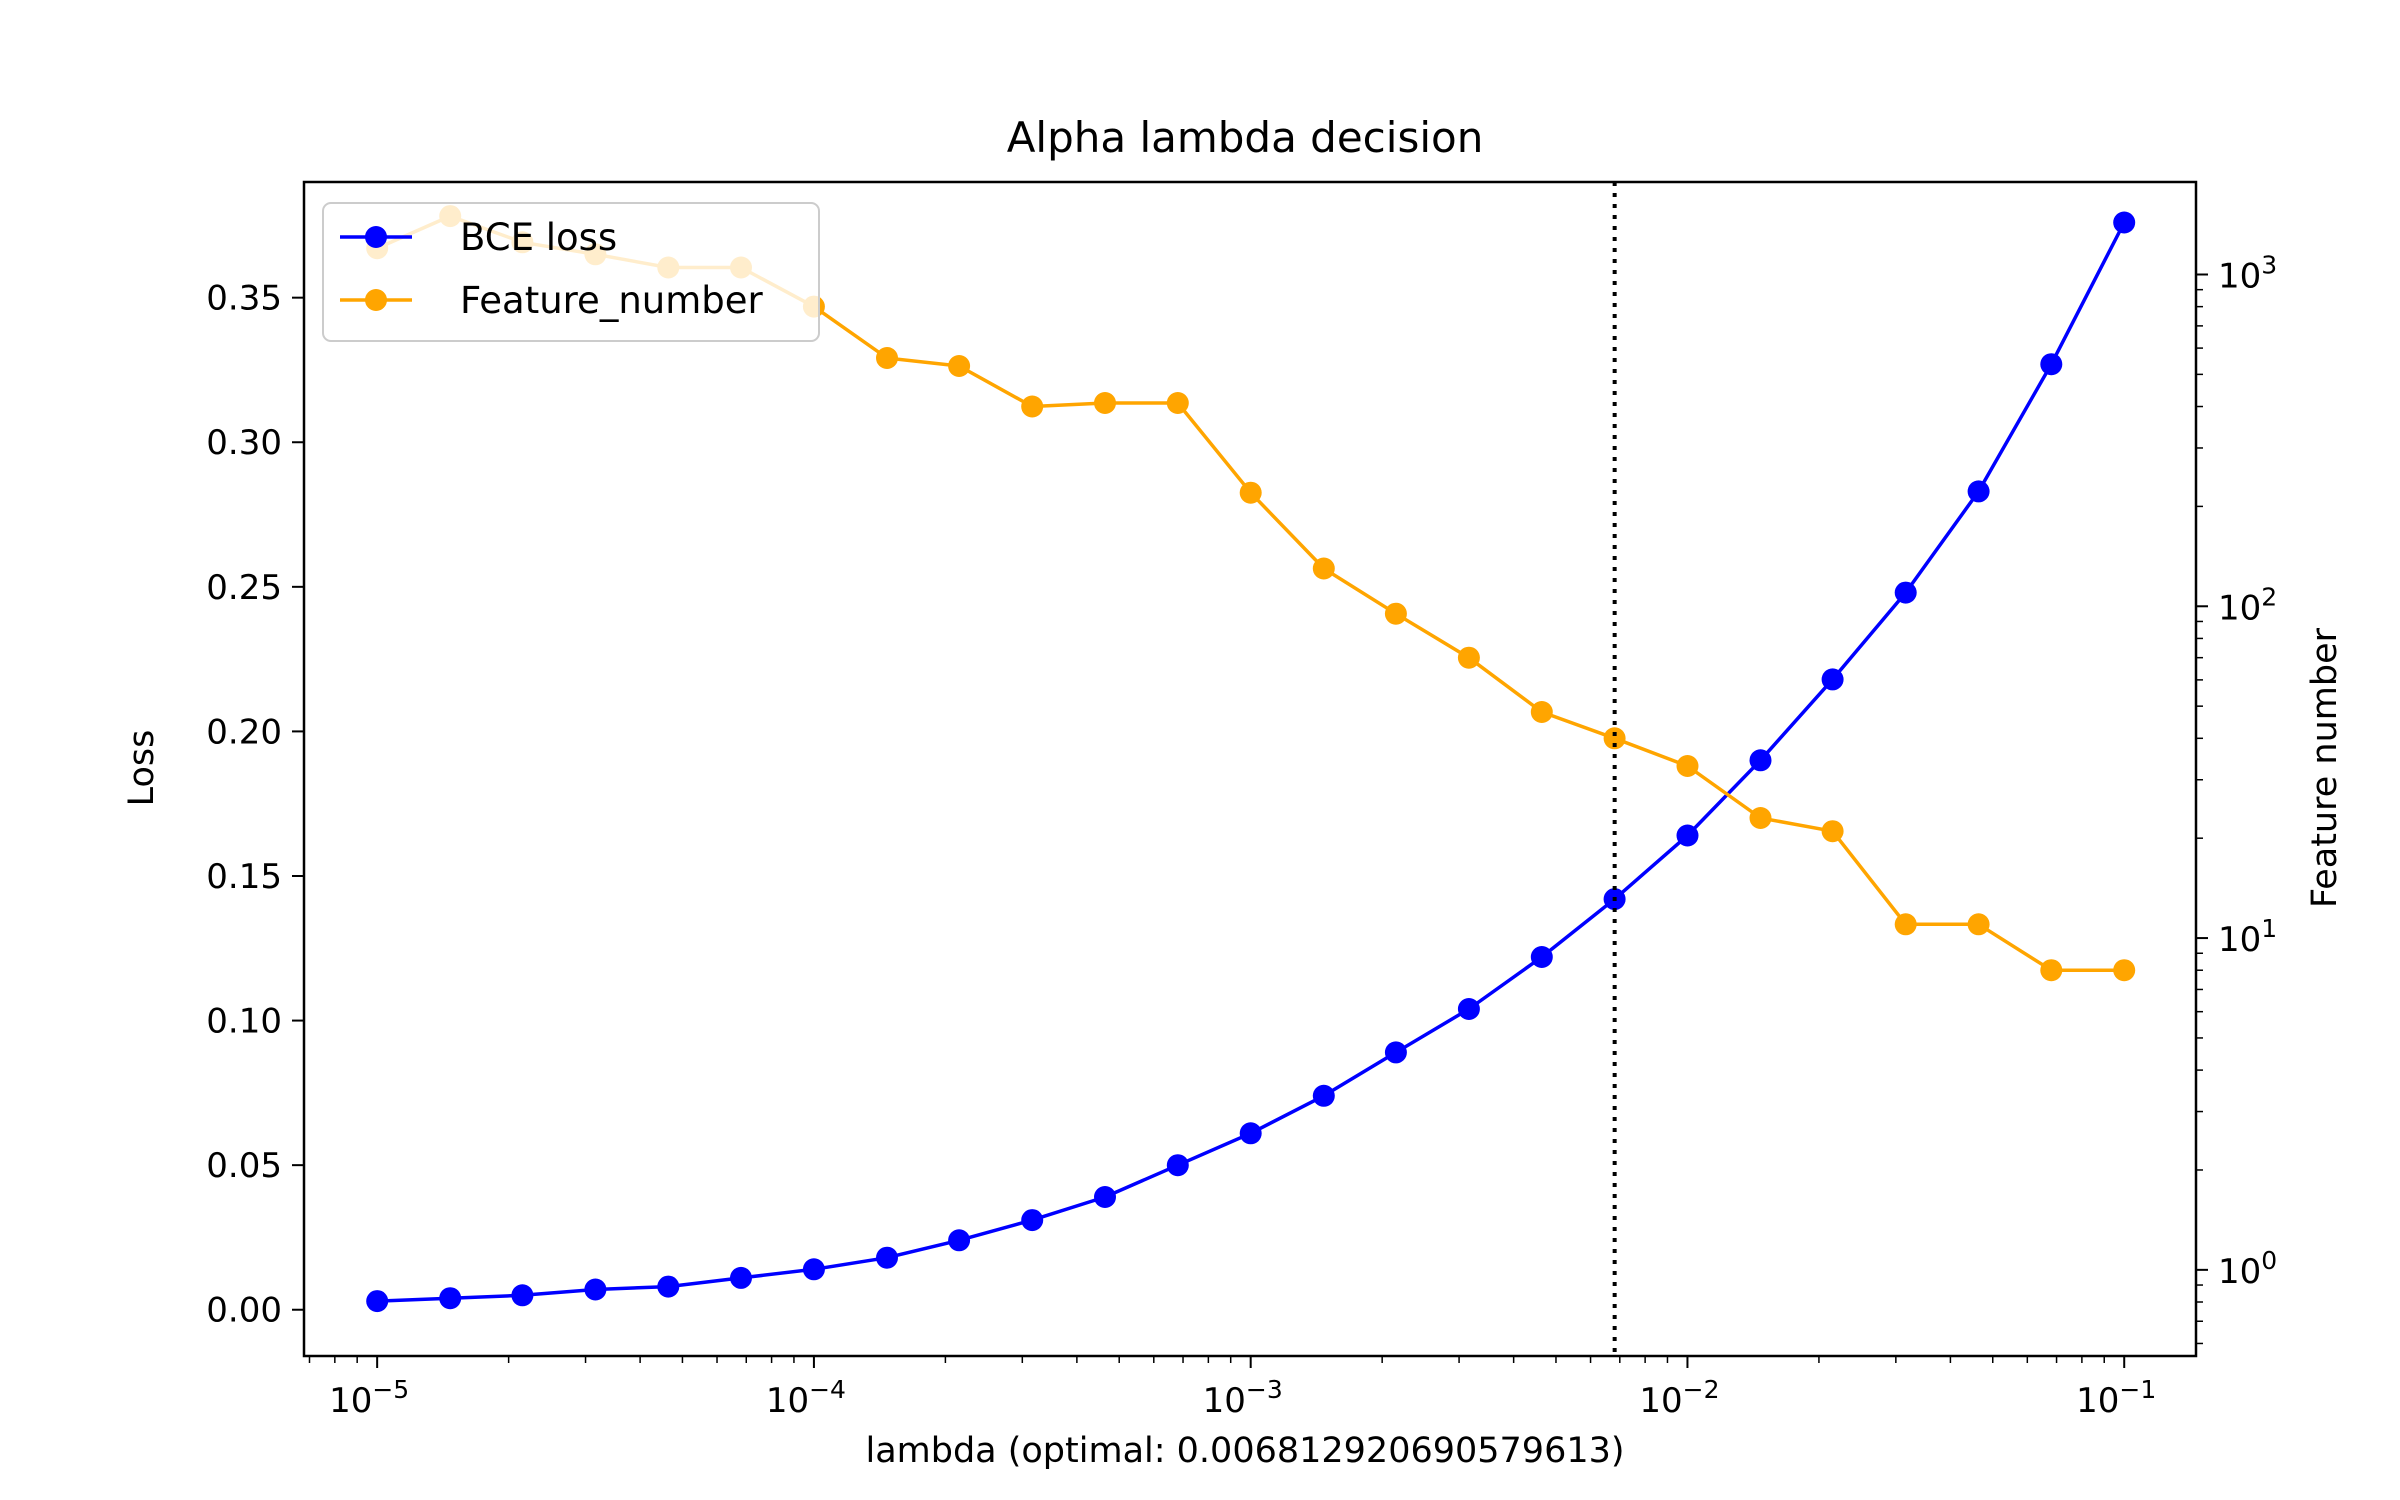  Describe the element at coordinates (244, 877) in the screenshot. I see `y-left-tick-label: 0.15` at that location.